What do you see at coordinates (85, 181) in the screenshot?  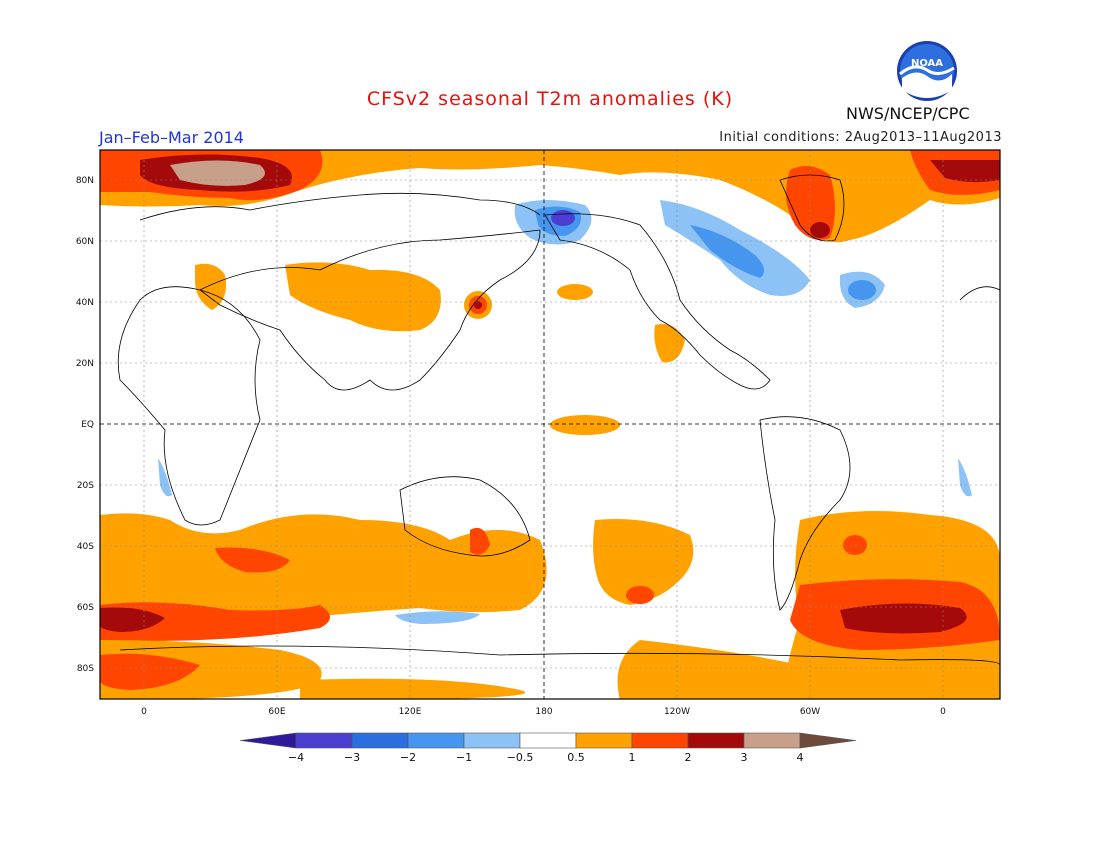 I see `lat-label: 80N` at bounding box center [85, 181].